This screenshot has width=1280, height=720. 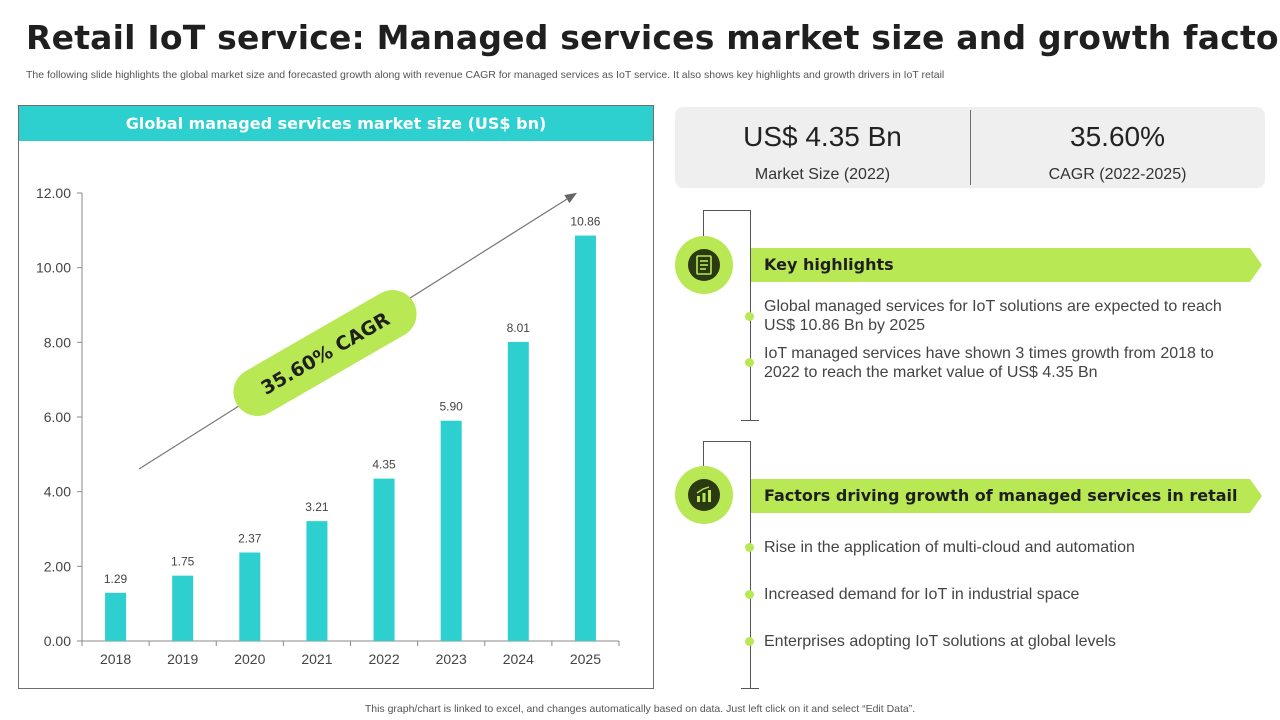 What do you see at coordinates (451, 659) in the screenshot?
I see `x-tick-label: 2023` at bounding box center [451, 659].